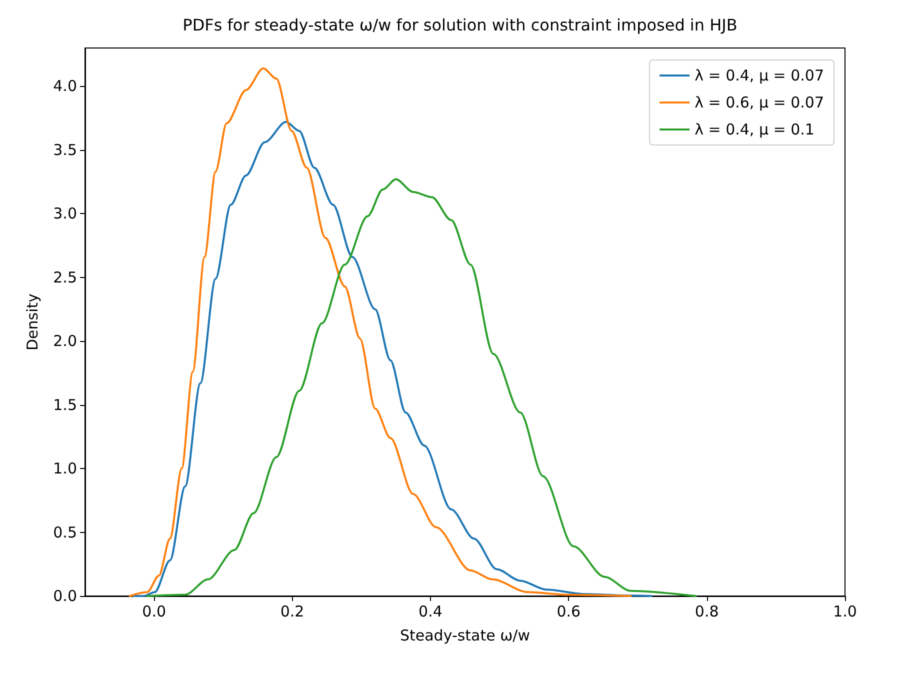 The image size is (920, 674). I want to click on x-tick-label: 0.4, so click(430, 611).